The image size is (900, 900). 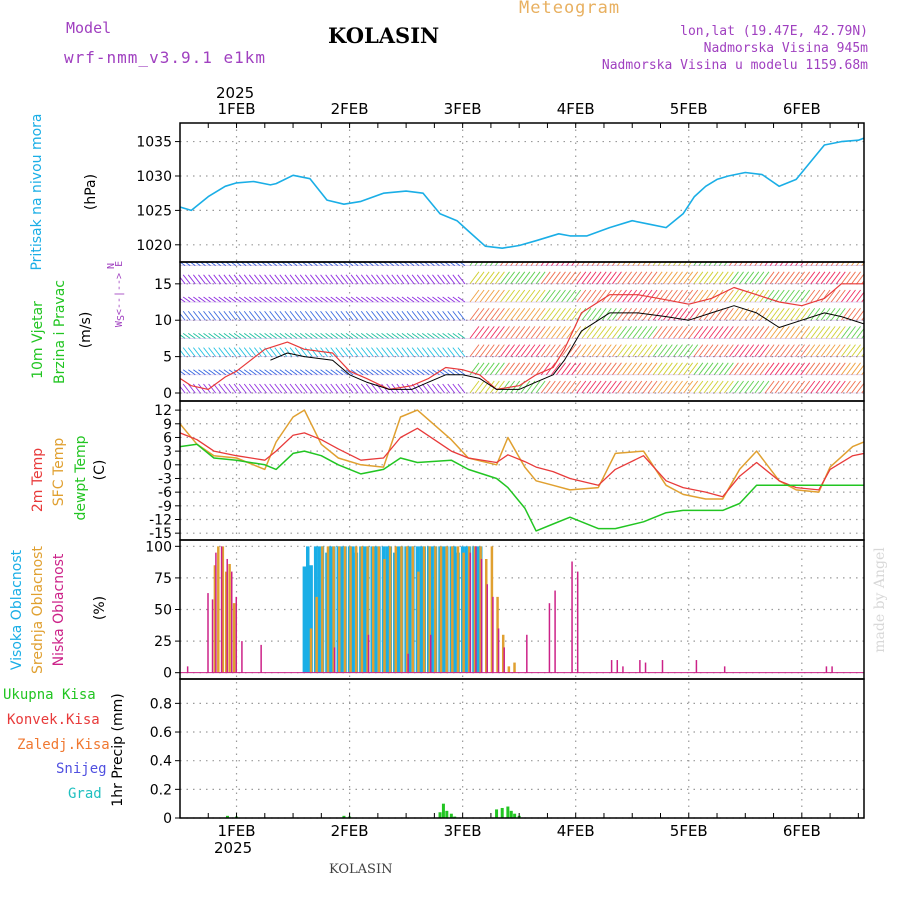 I want to click on model-label: Model, so click(x=89, y=28).